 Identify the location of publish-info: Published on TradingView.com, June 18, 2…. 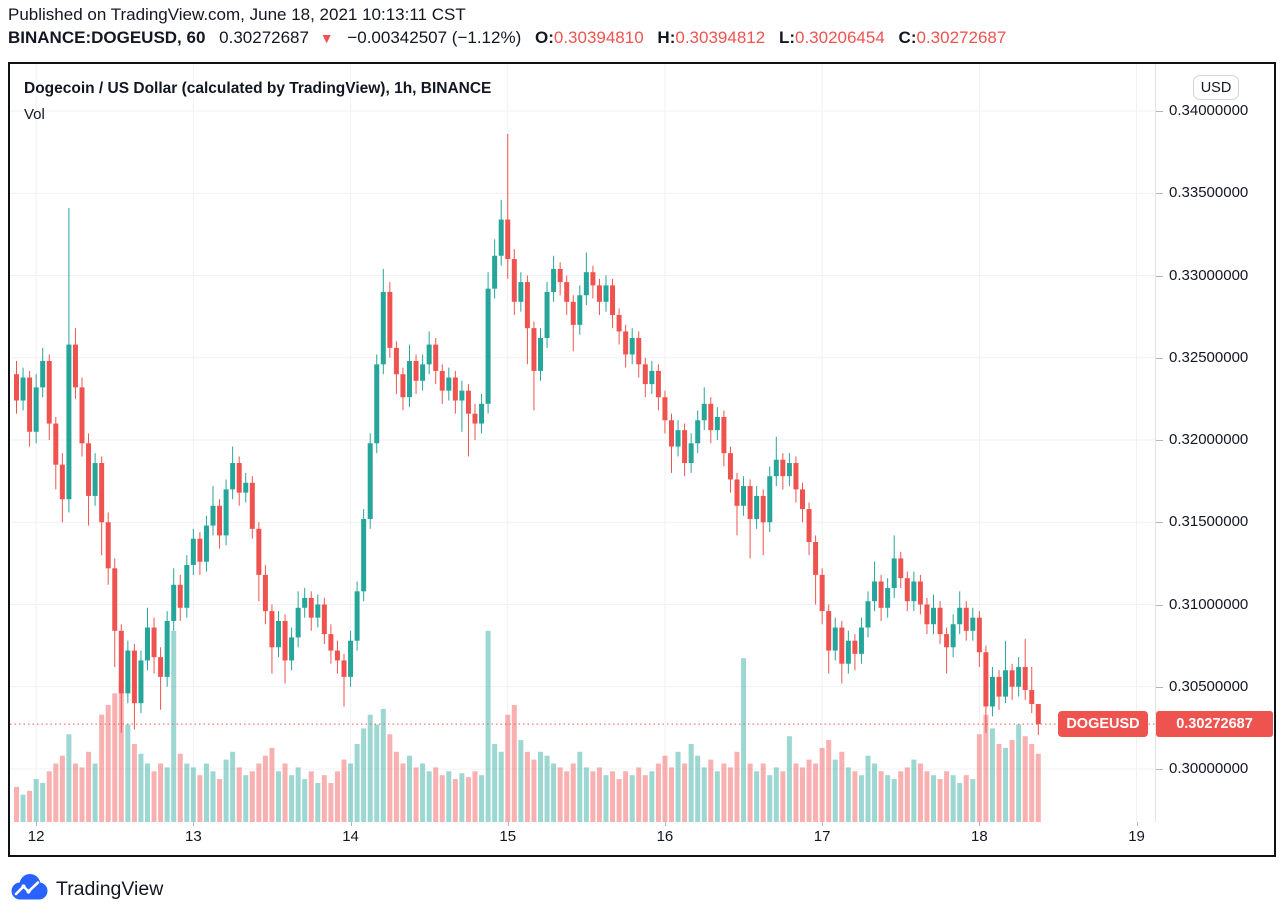
(237, 14).